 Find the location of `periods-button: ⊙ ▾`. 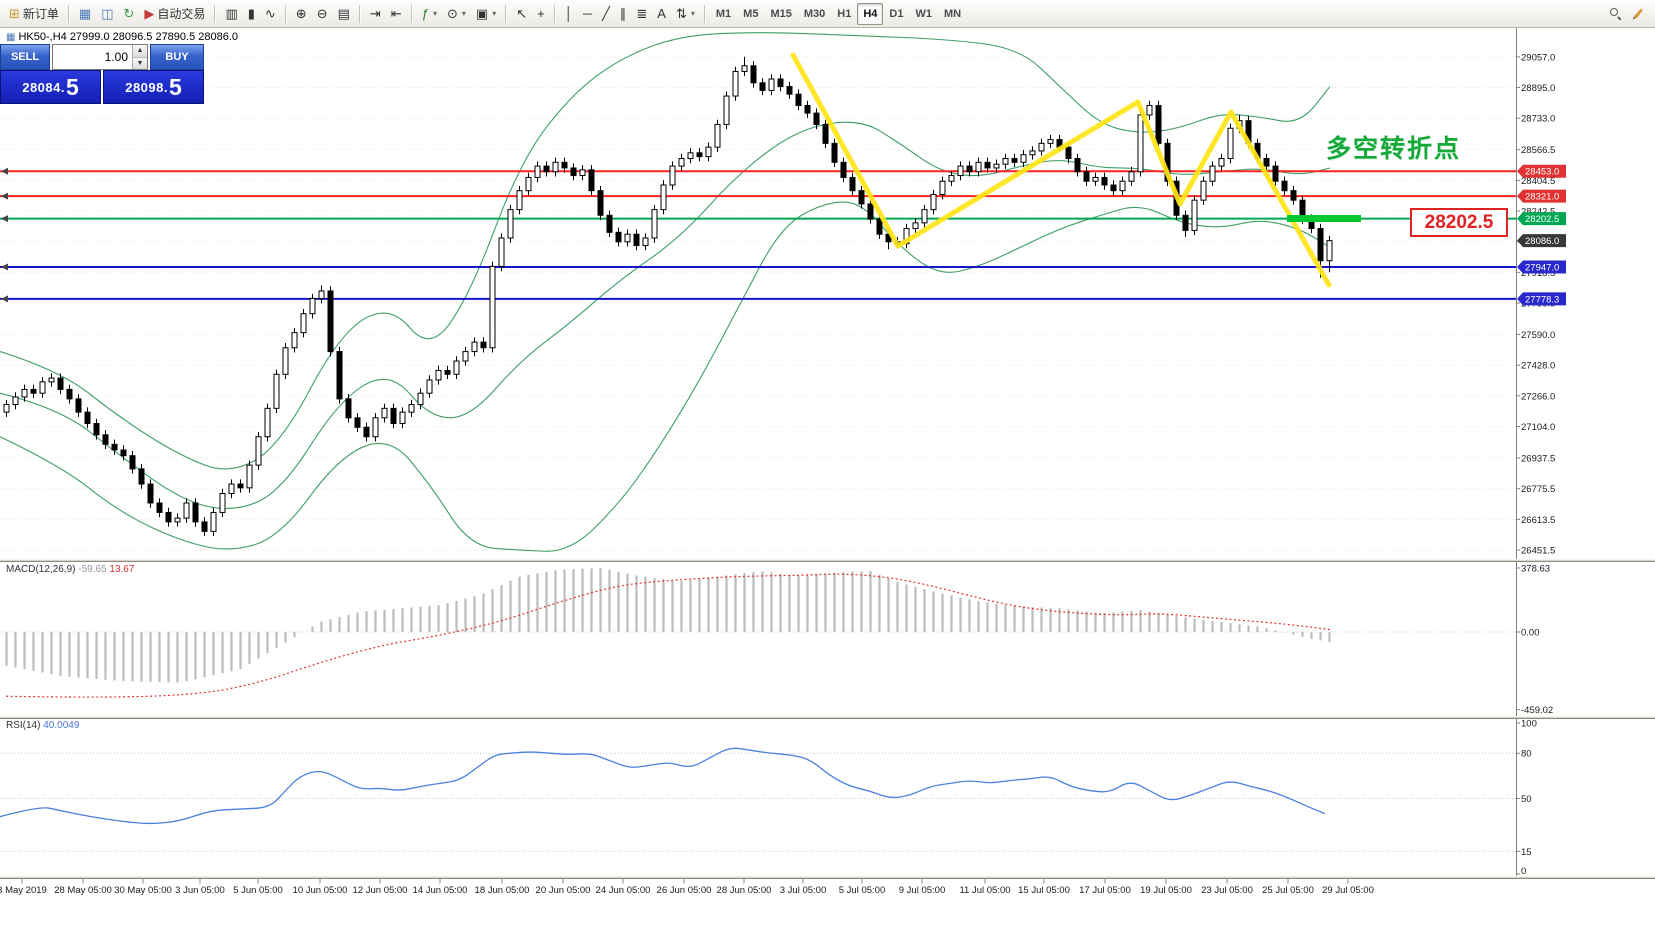

periods-button: ⊙ ▾ is located at coordinates (456, 14).